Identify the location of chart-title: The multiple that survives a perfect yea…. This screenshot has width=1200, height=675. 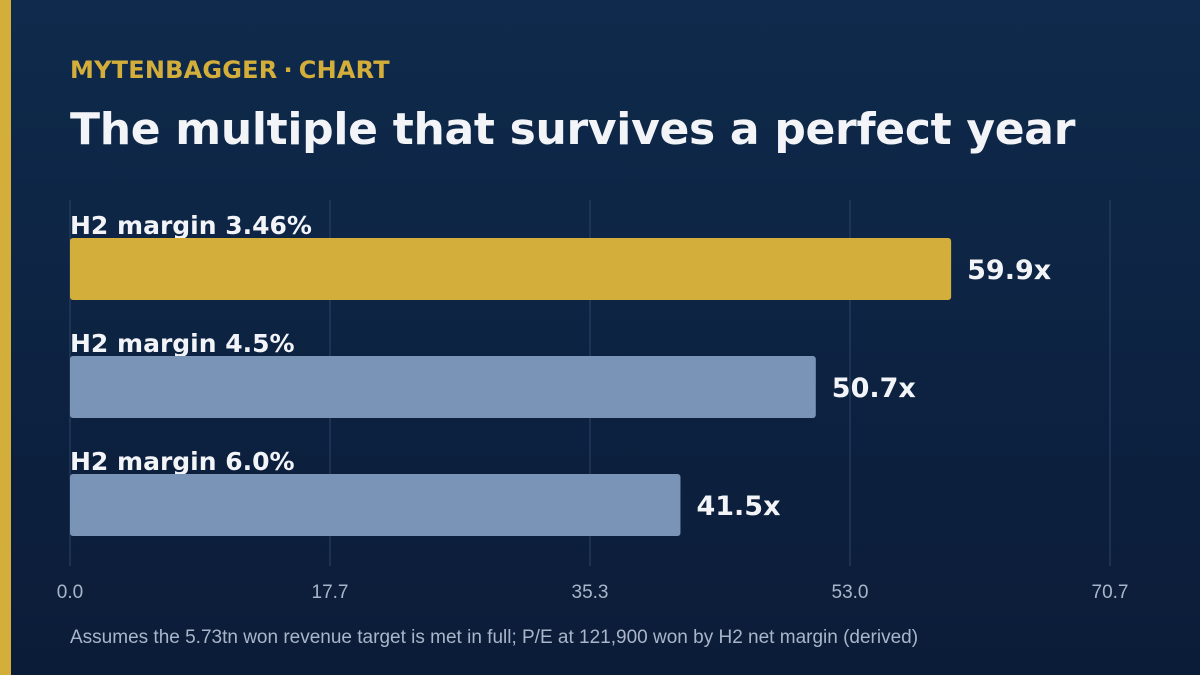
(573, 129).